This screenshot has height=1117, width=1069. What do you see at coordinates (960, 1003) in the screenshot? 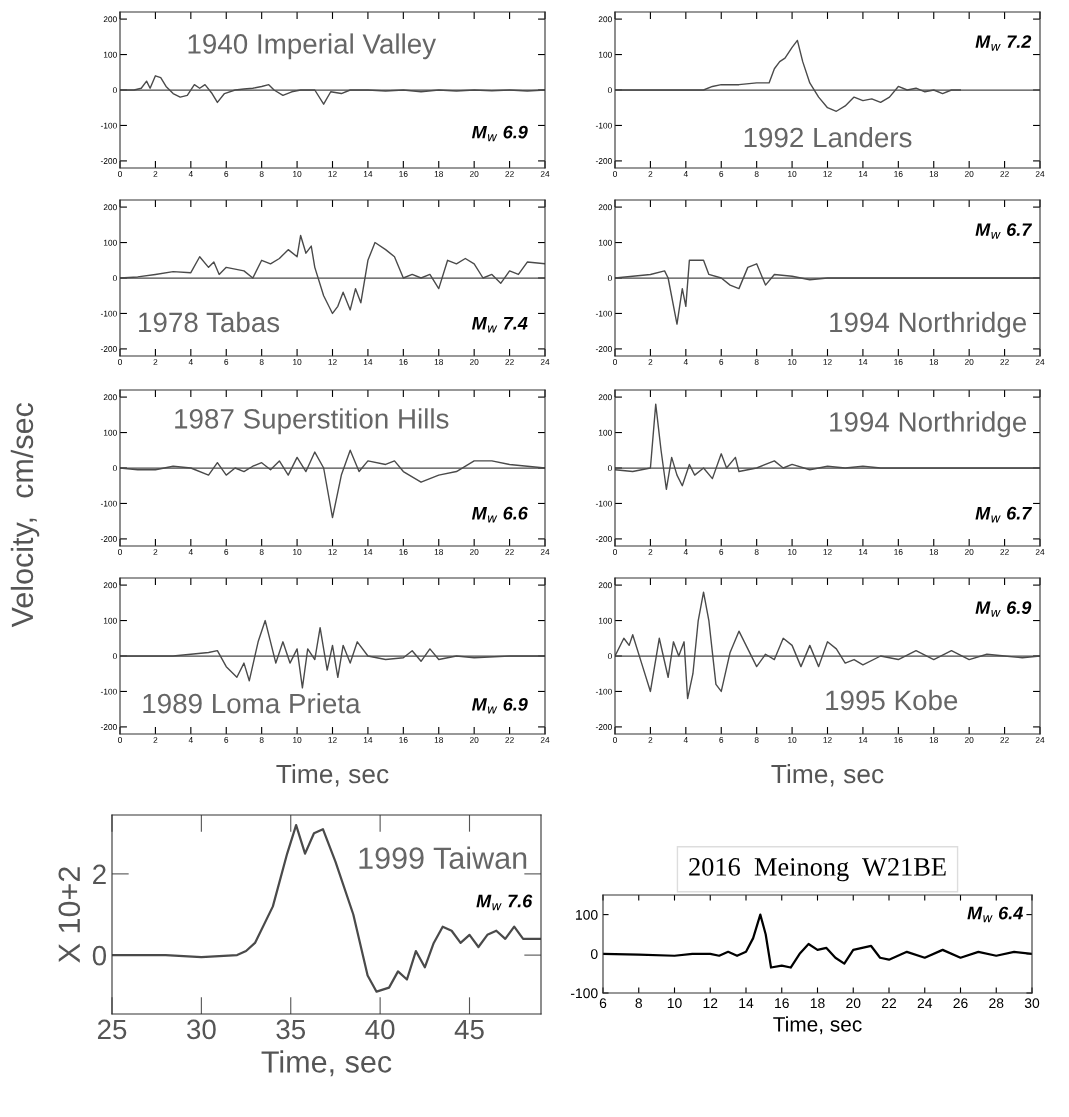
I see `x-tick-label: 26` at bounding box center [960, 1003].